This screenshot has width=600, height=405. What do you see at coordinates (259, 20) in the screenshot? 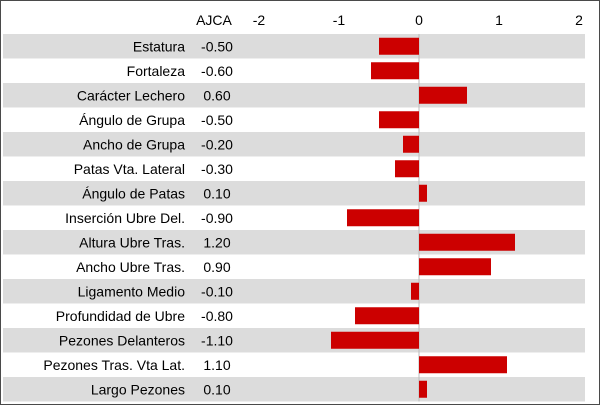
I see `x-tick-label: -2` at bounding box center [259, 20].